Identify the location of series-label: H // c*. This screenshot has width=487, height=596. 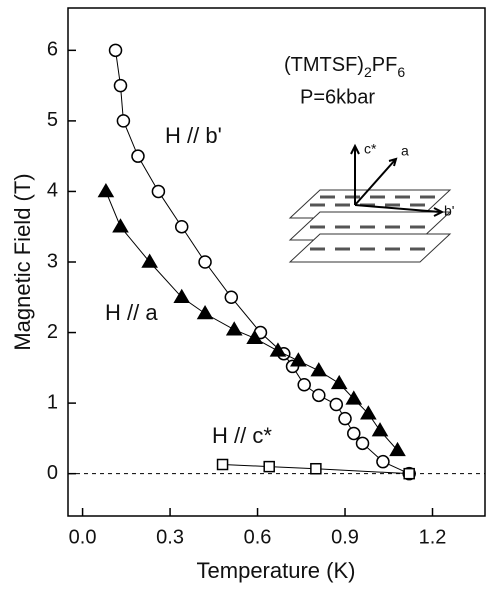
(242, 435).